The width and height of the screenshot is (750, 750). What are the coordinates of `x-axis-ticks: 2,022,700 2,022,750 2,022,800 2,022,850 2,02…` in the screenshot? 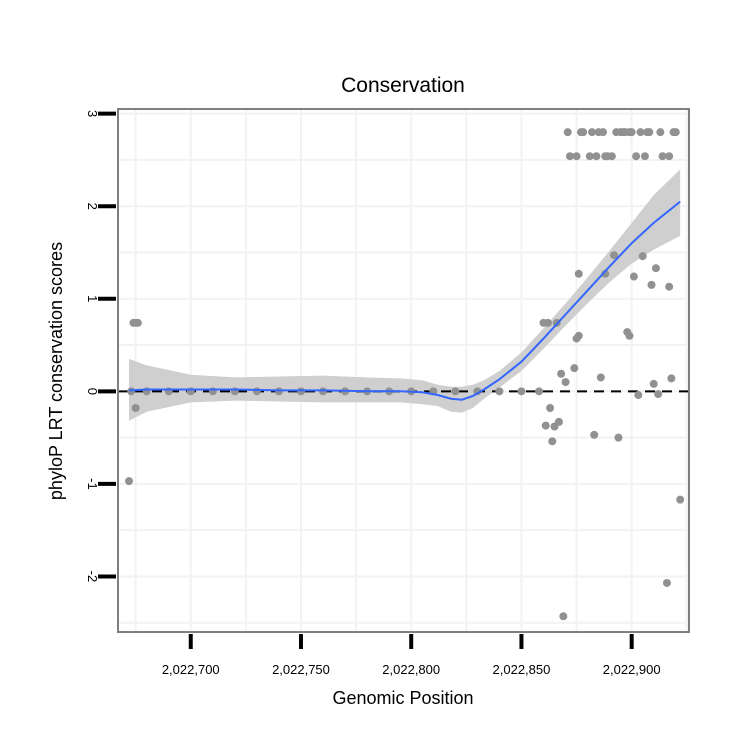 It's located at (411, 655).